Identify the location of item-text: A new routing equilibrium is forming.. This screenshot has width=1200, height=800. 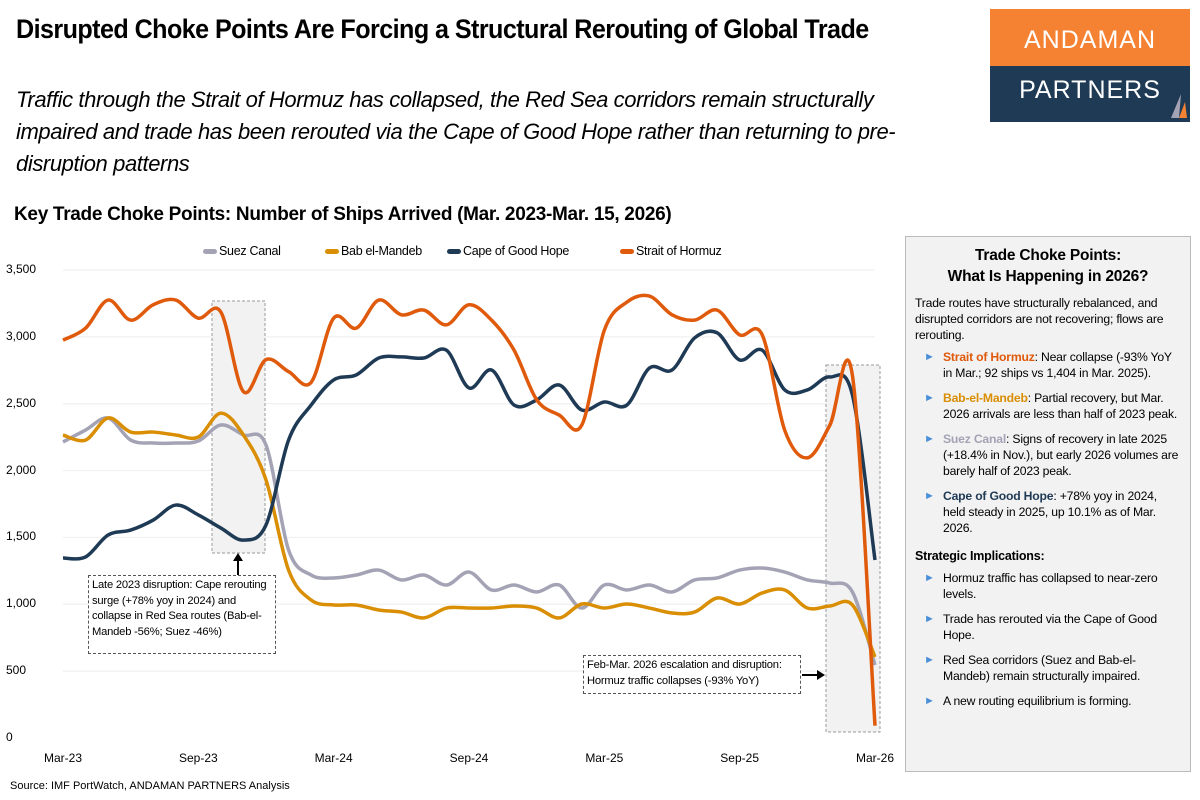
(1037, 701).